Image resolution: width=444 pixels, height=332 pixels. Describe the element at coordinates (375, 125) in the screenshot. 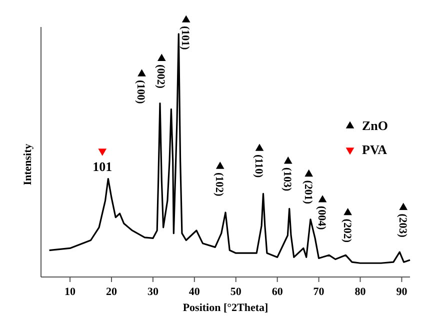

I see `legend-label: ZnO` at that location.